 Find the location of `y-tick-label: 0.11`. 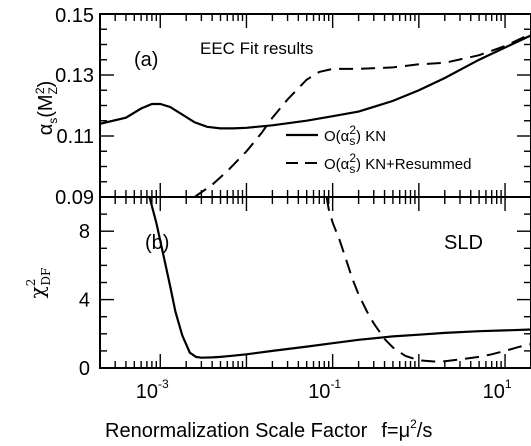

y-tick-label: 0.11 is located at coordinates (75, 137).